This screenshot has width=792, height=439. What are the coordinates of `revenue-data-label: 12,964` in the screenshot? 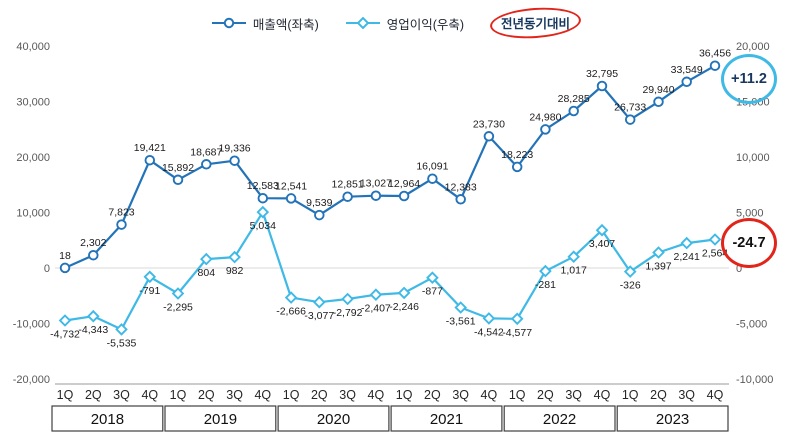 It's located at (404, 184).